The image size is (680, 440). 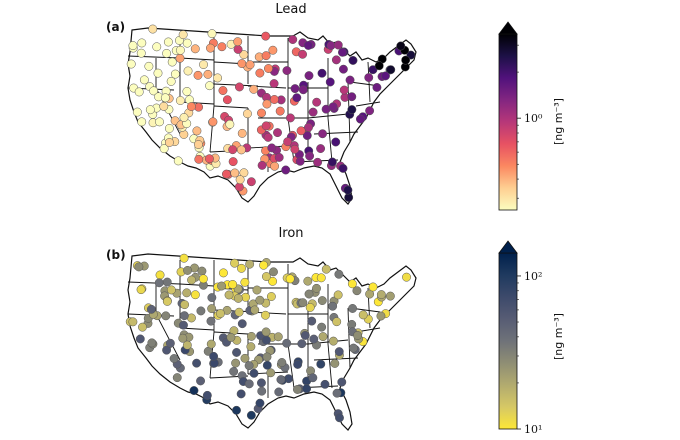 I want to click on colorbar-tick-label: 10², so click(x=533, y=276).